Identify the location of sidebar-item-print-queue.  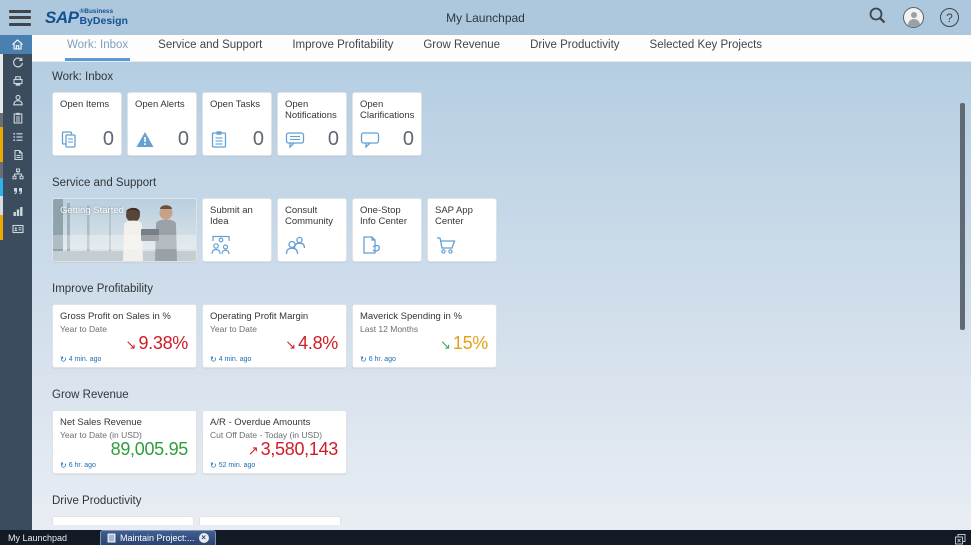
(17, 81).